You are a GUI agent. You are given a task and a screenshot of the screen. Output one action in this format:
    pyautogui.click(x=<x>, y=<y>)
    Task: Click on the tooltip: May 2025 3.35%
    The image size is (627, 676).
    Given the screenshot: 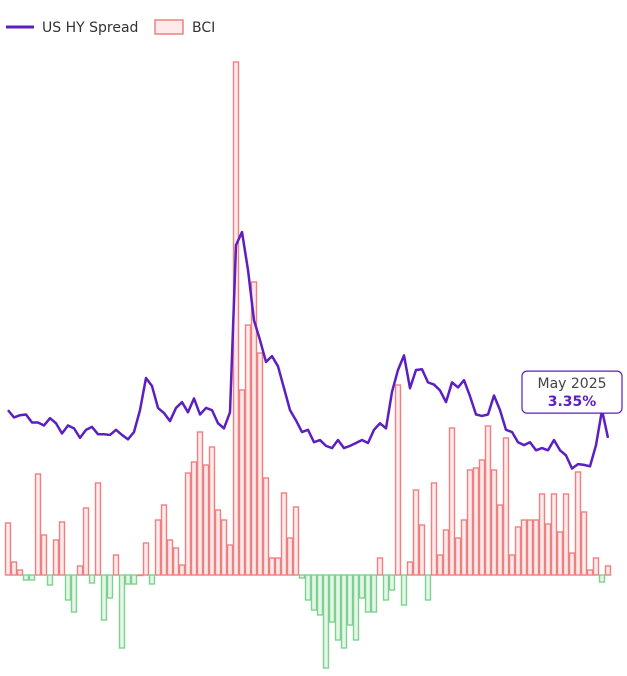 What is the action you would take?
    pyautogui.click(x=572, y=392)
    